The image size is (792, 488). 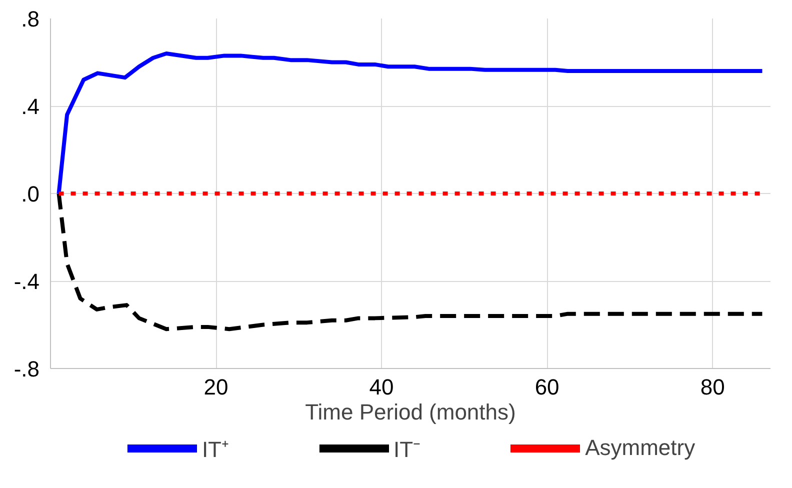 What do you see at coordinates (30, 194) in the screenshot?
I see `y-tick-label: .0` at bounding box center [30, 194].